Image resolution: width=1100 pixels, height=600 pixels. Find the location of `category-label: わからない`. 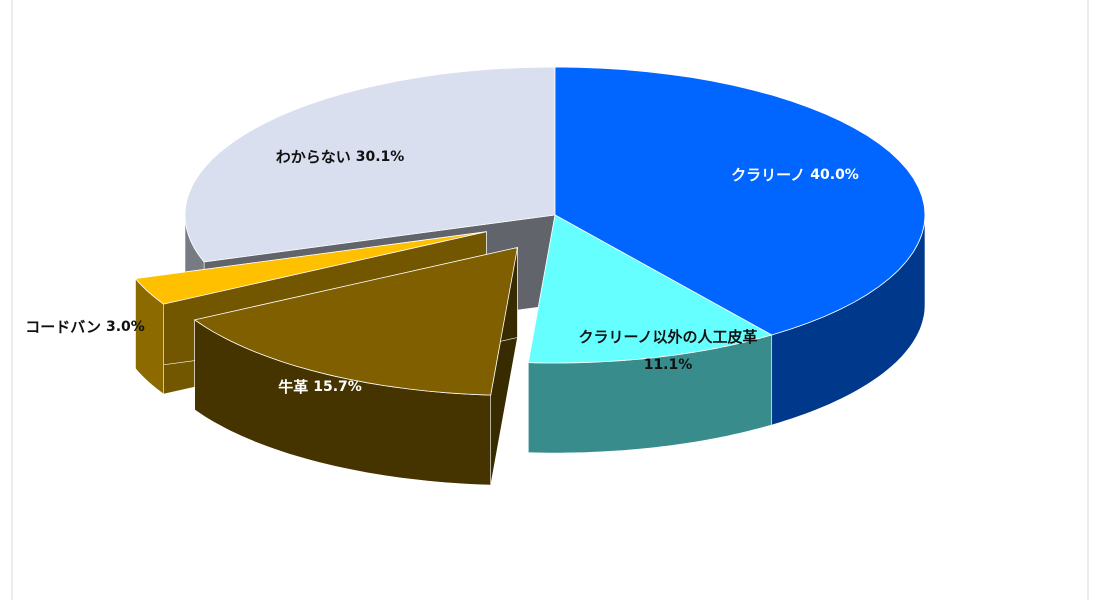

category-label: わからない is located at coordinates (313, 157).